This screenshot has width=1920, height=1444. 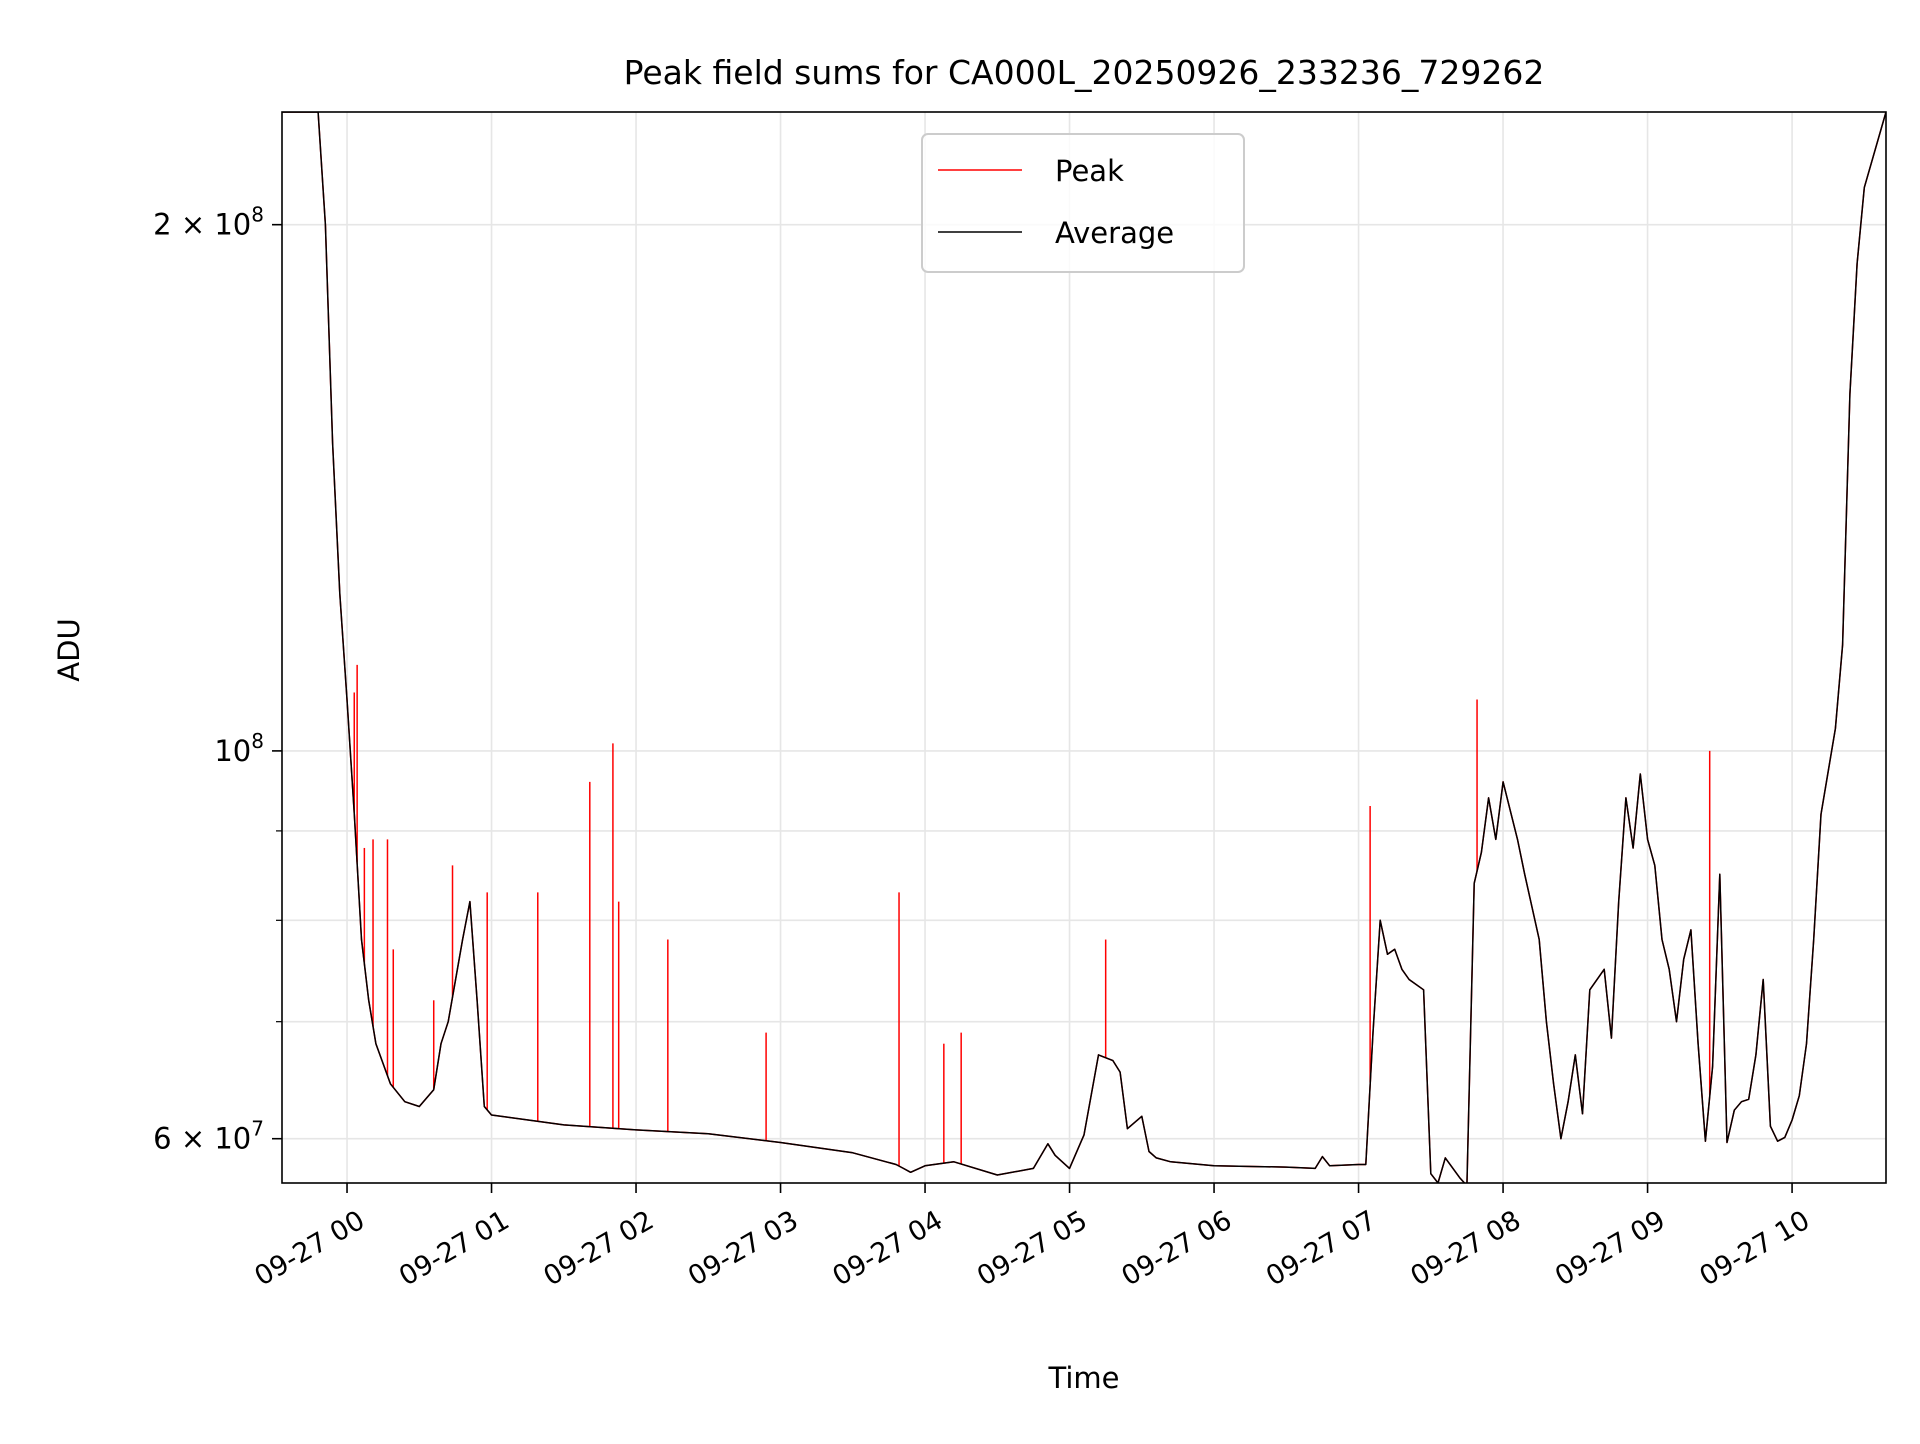 I want to click on y-axis-label: ADU, so click(x=69, y=649).